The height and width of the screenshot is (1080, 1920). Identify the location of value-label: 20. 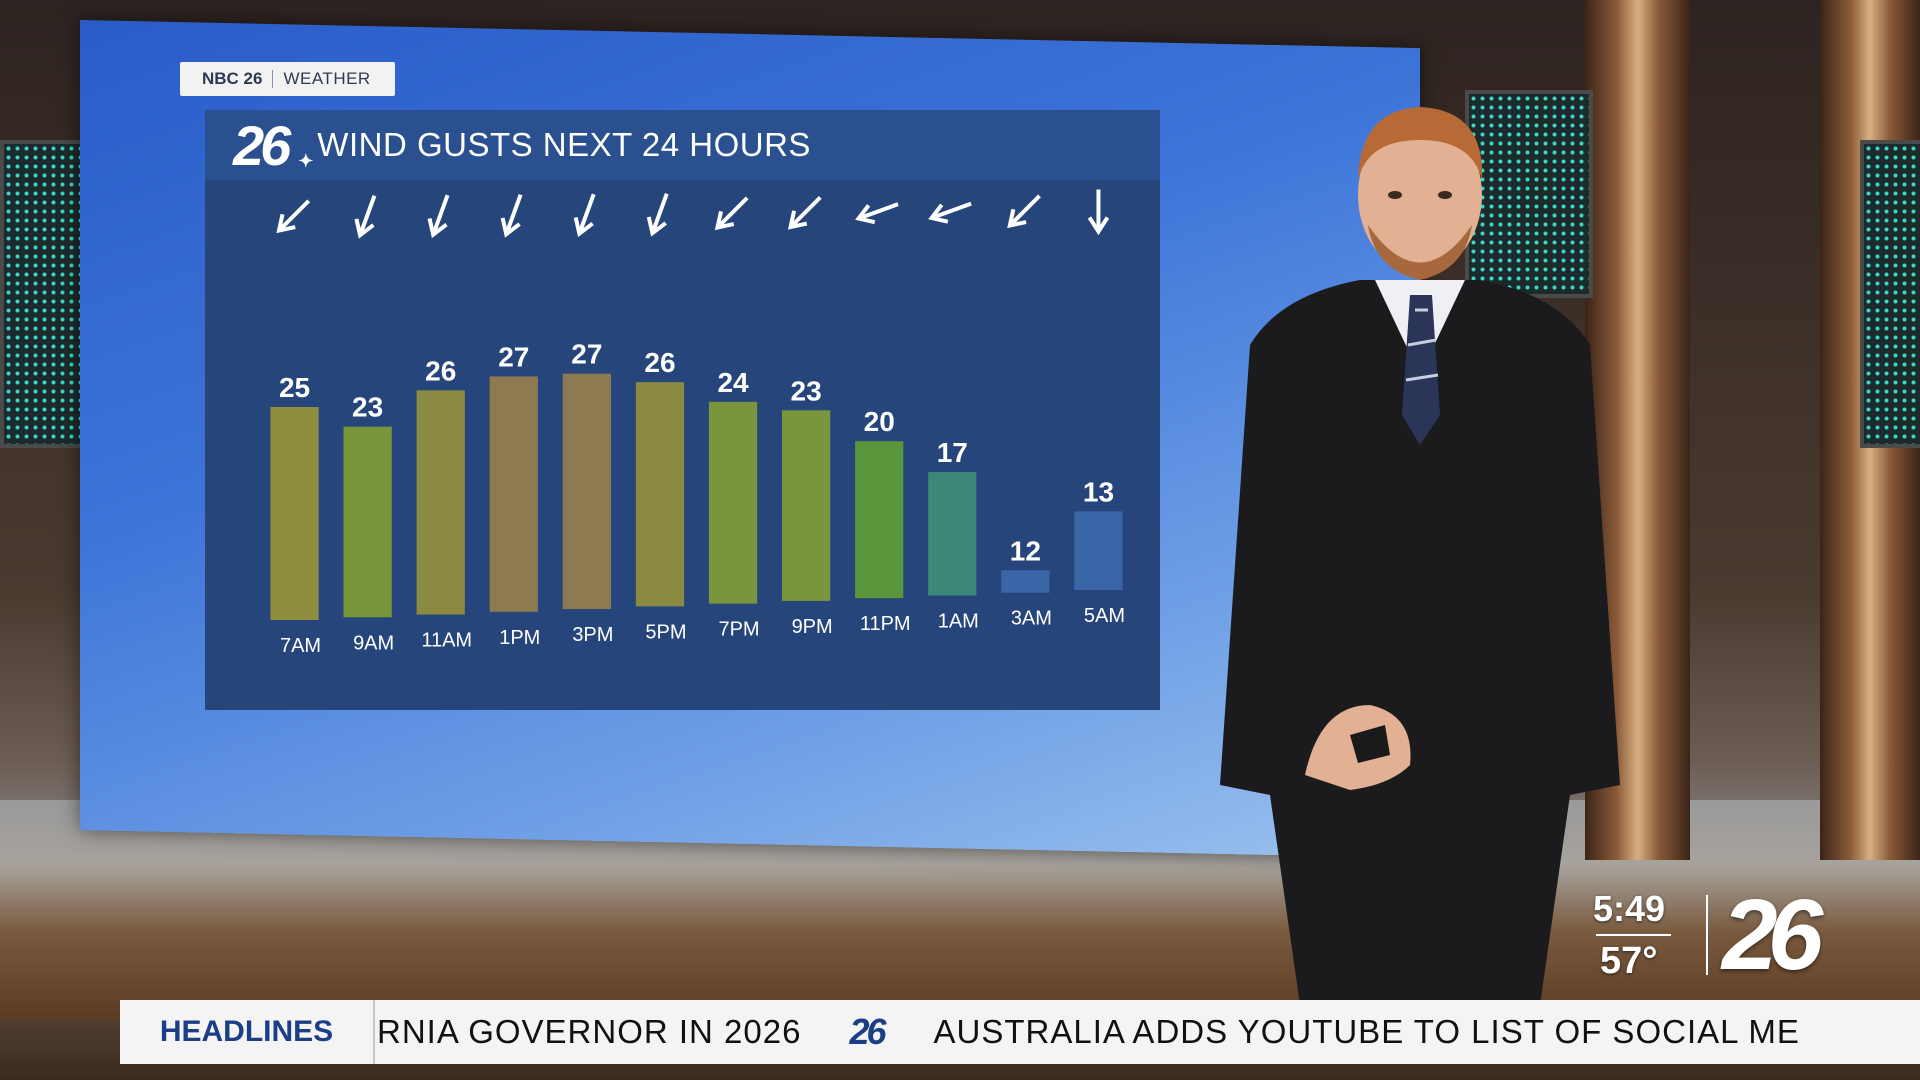
(879, 421).